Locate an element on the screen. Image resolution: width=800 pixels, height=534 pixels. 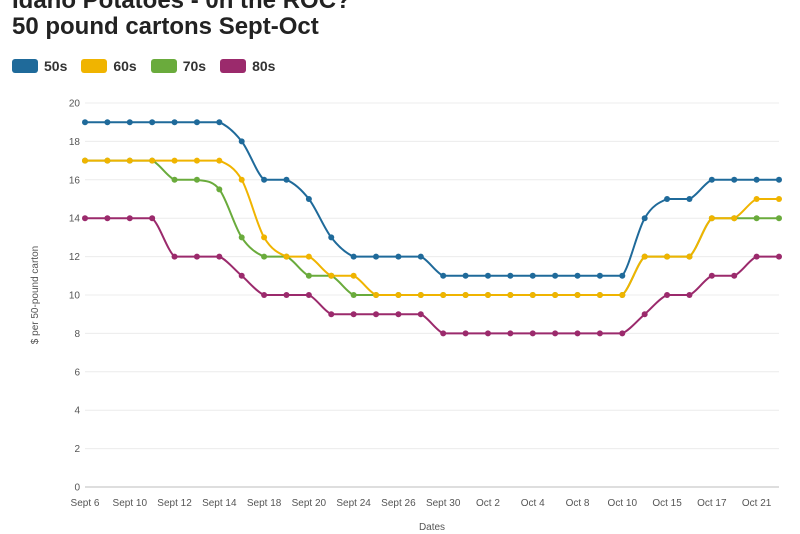
legend-swatch-70s is located at coordinates (163, 66).